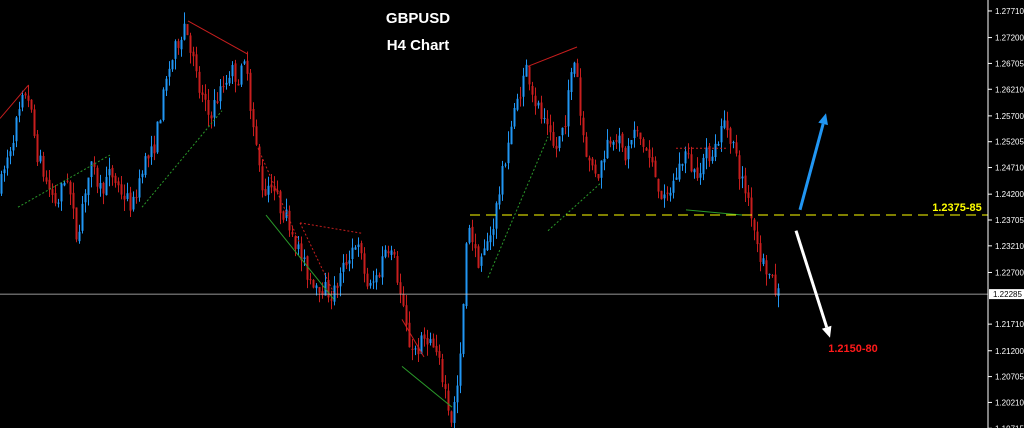 The image size is (1024, 428). I want to click on chart-subtitle: H4 Chart, so click(418, 45).